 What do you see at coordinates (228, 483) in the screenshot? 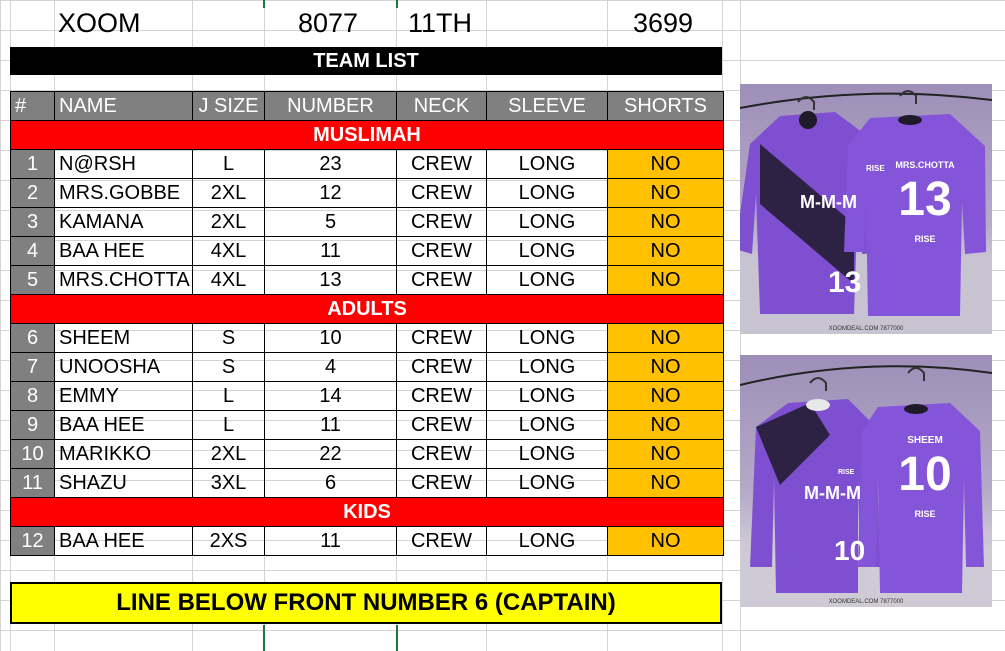
I see `size-cell: 3XL` at bounding box center [228, 483].